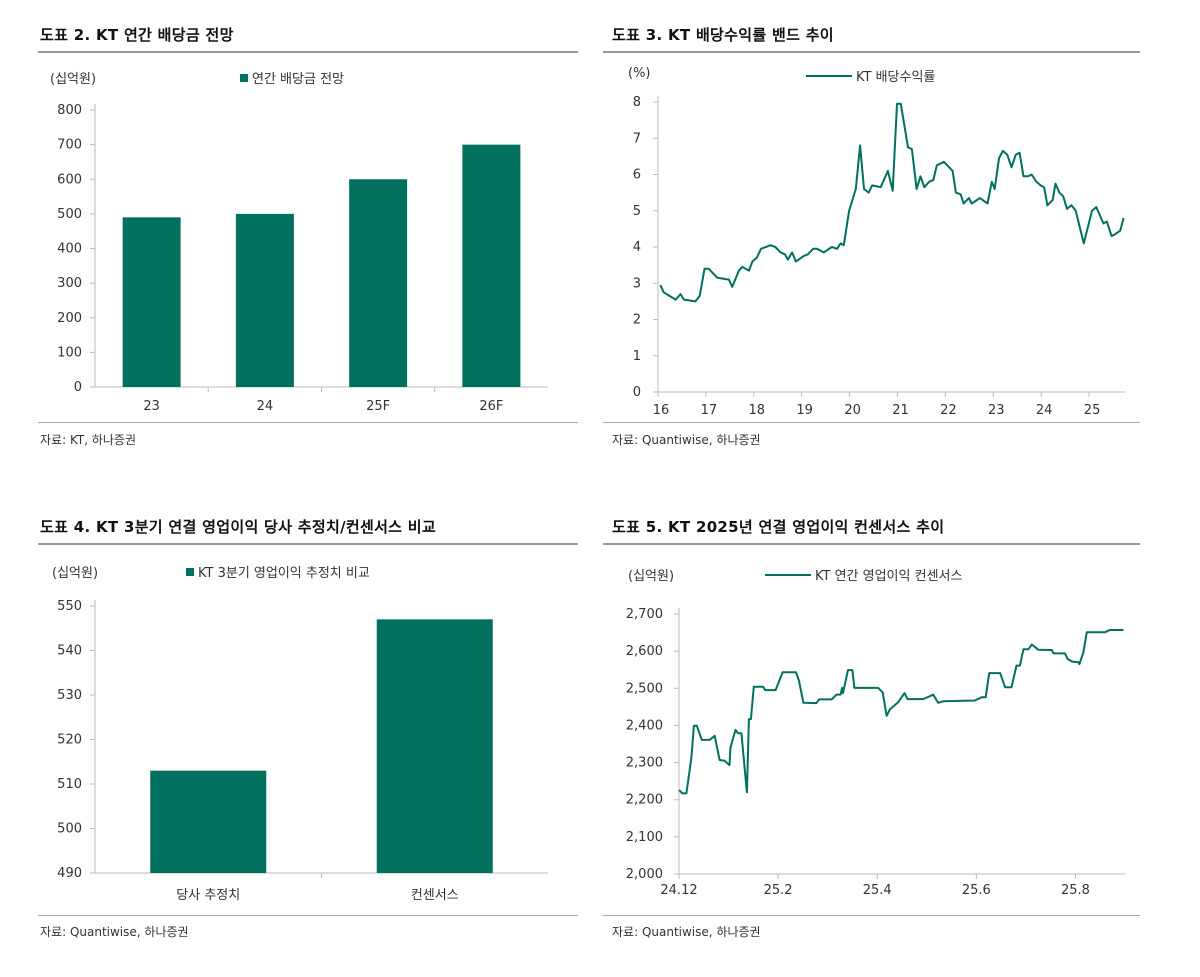 The width and height of the screenshot is (1200, 977). I want to click on y-tick-label: 400, so click(69, 249).